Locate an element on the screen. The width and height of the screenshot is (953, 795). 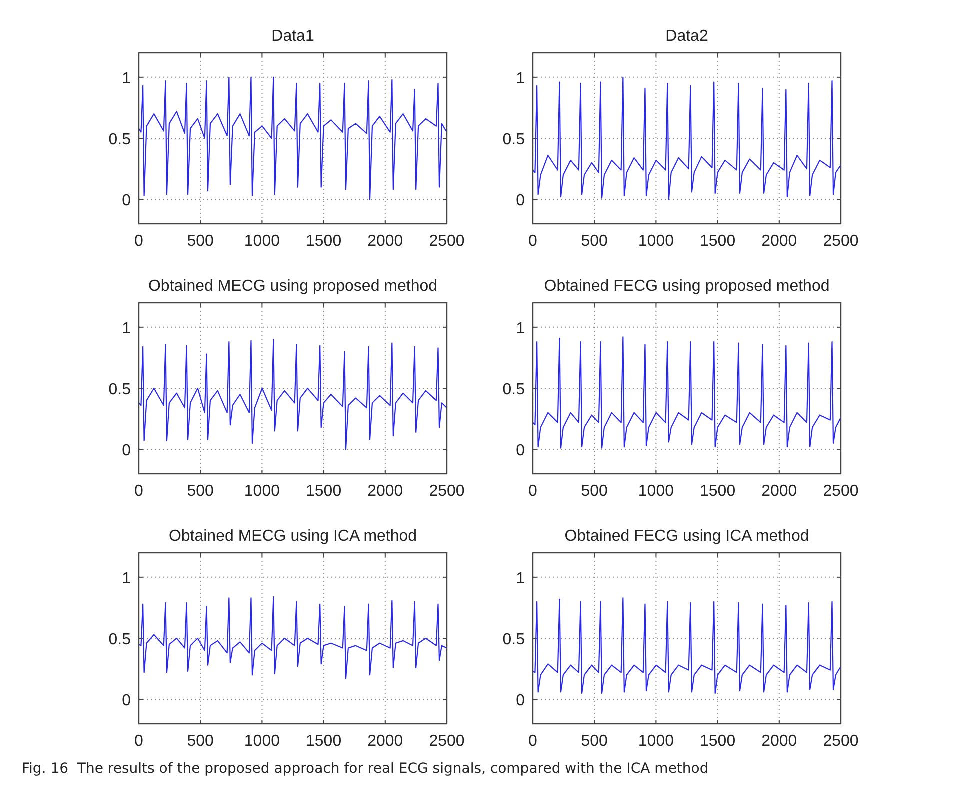
chart-title: Obtained FECG using proposed method is located at coordinates (687, 286).